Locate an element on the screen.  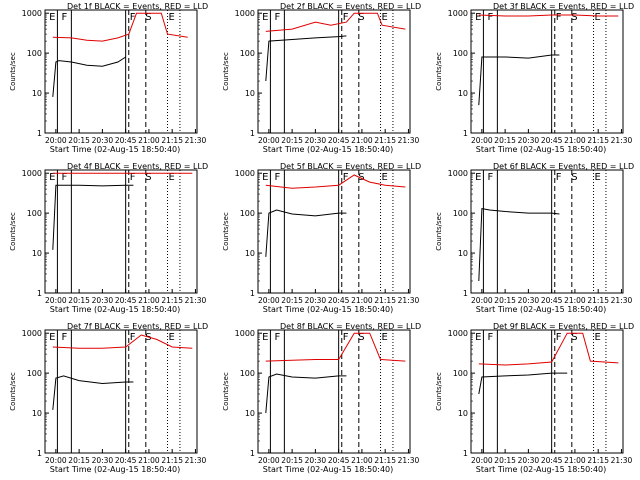
panel-title: Det 1f BLACK = Events, RED = LLD is located at coordinates (137, 6).